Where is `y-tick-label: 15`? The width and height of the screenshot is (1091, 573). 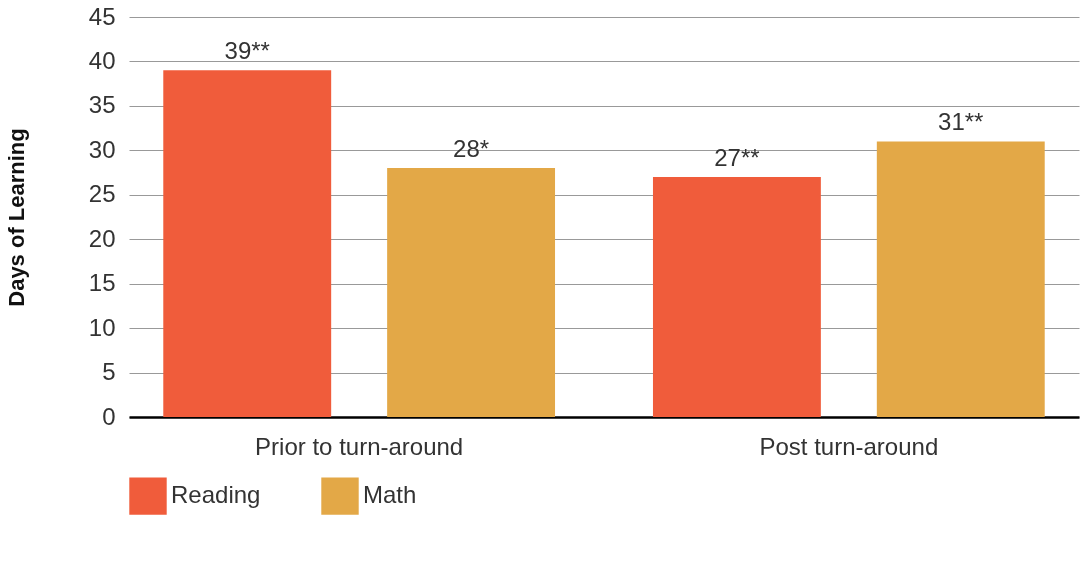 y-tick-label: 15 is located at coordinates (102, 283).